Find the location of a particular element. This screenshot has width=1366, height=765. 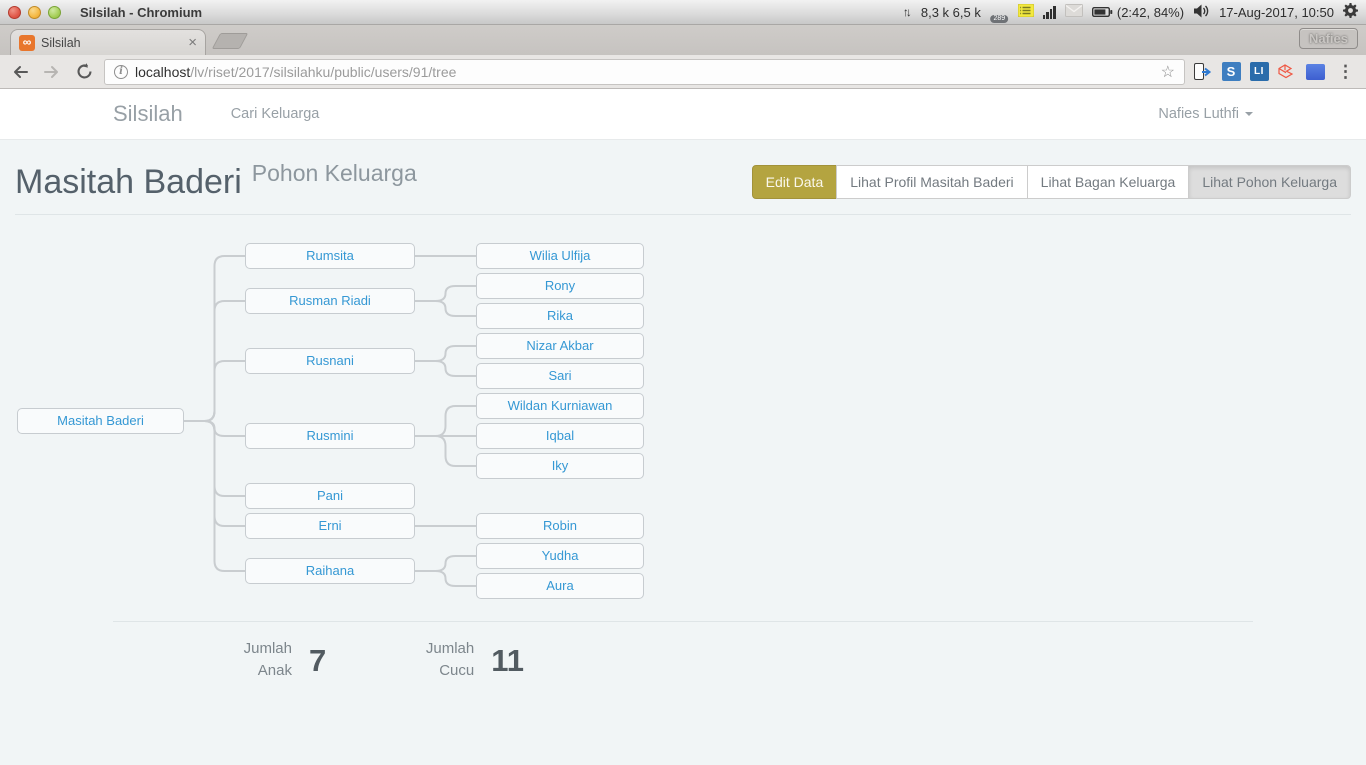

window-minimize-button is located at coordinates (34, 12).